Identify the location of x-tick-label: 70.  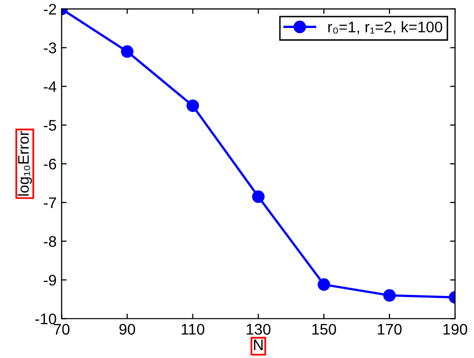
(62, 329).